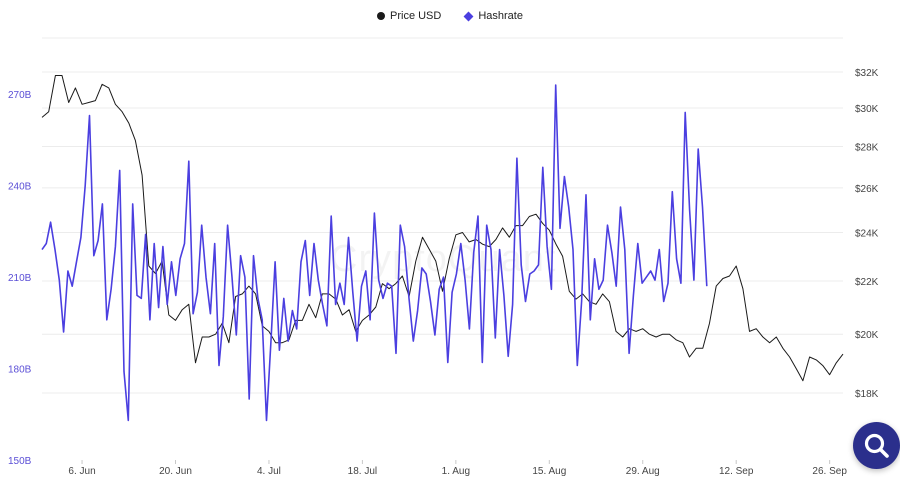 The image size is (900, 482). I want to click on x-axis-tick-label: 18. Jul, so click(362, 471).